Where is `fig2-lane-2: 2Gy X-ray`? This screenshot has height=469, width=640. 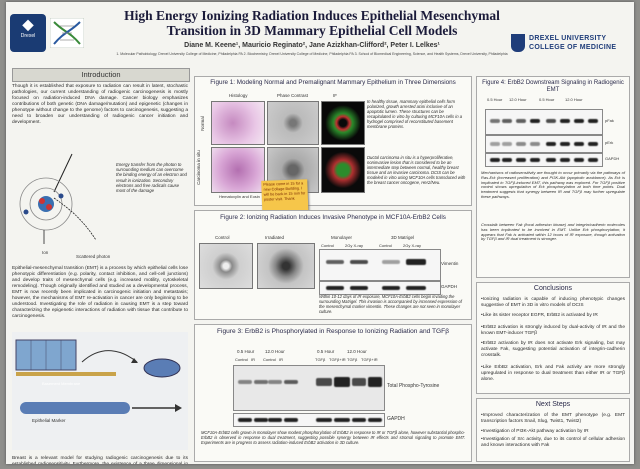
fig2-lane-2: 2Gy X-ray is located at coordinates (354, 245).